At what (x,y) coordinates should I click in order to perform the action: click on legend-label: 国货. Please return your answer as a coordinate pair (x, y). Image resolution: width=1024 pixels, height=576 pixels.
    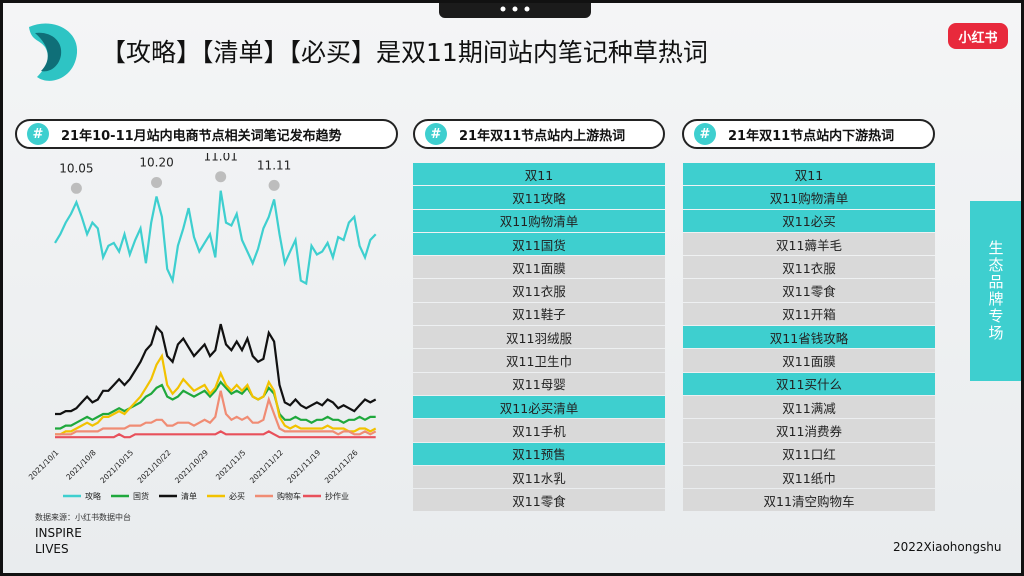
    Looking at the image, I should click on (141, 496).